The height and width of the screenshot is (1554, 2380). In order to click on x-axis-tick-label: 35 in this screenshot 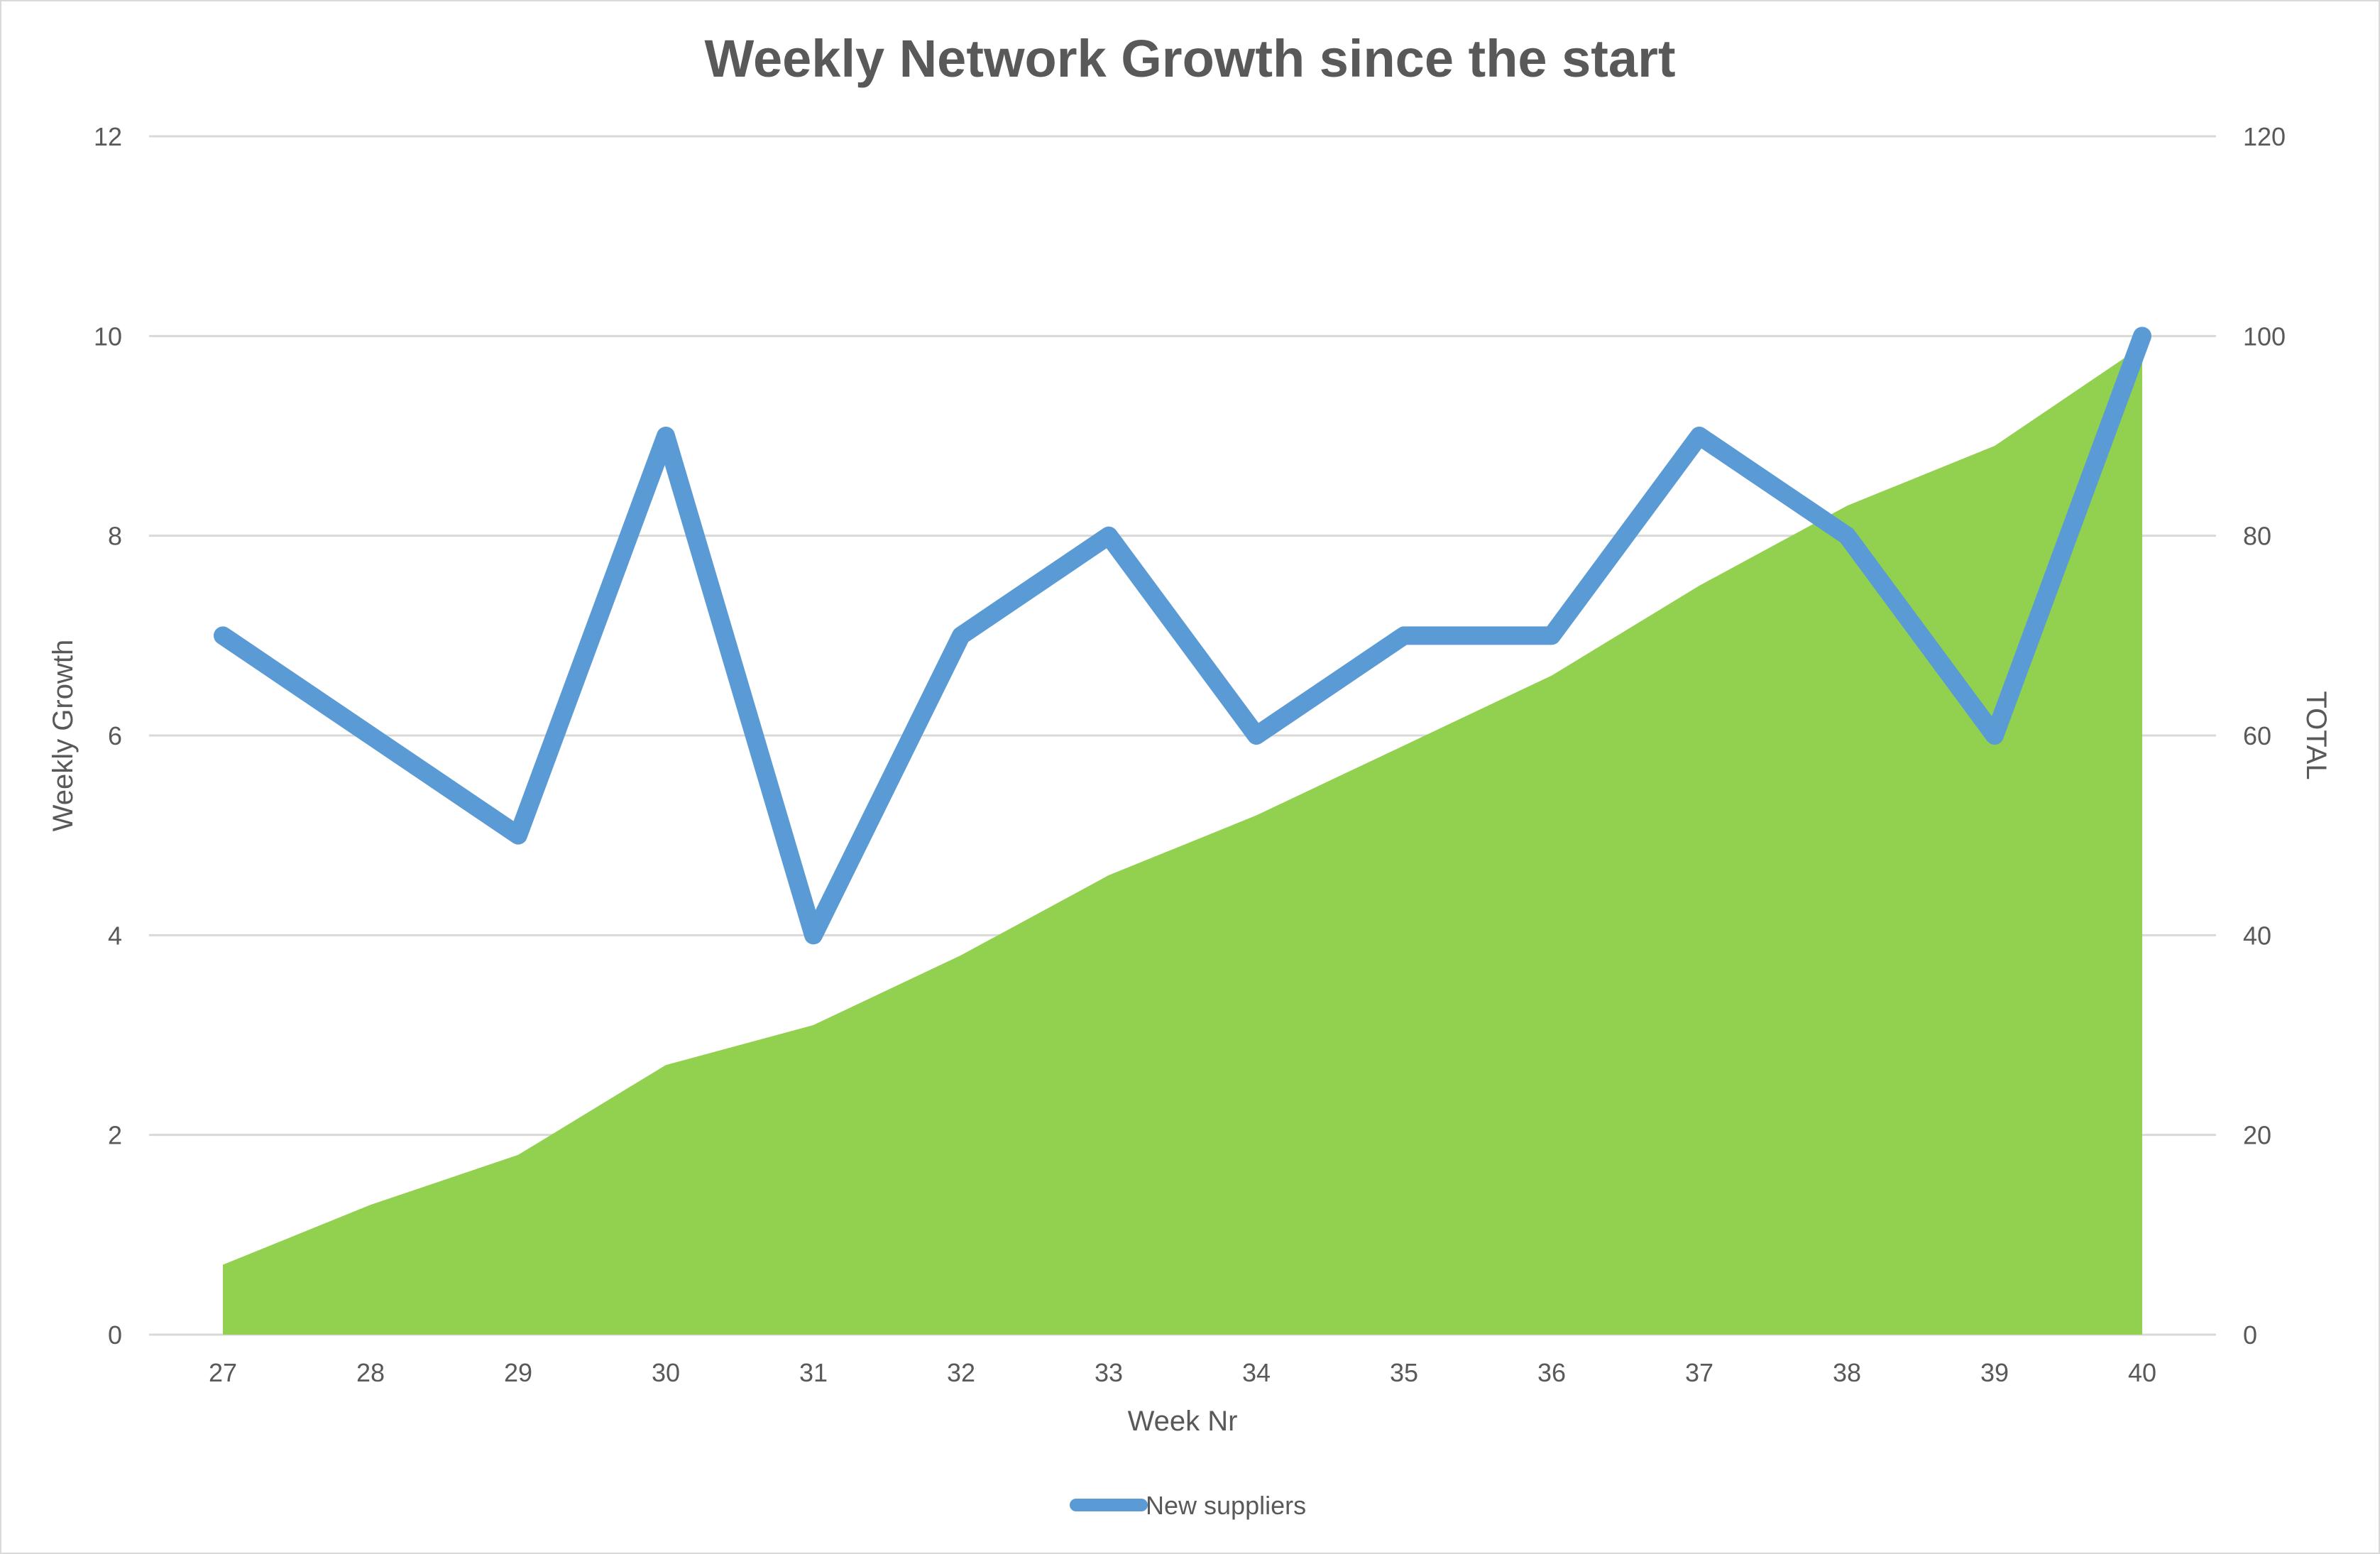, I will do `click(1404, 1372)`.